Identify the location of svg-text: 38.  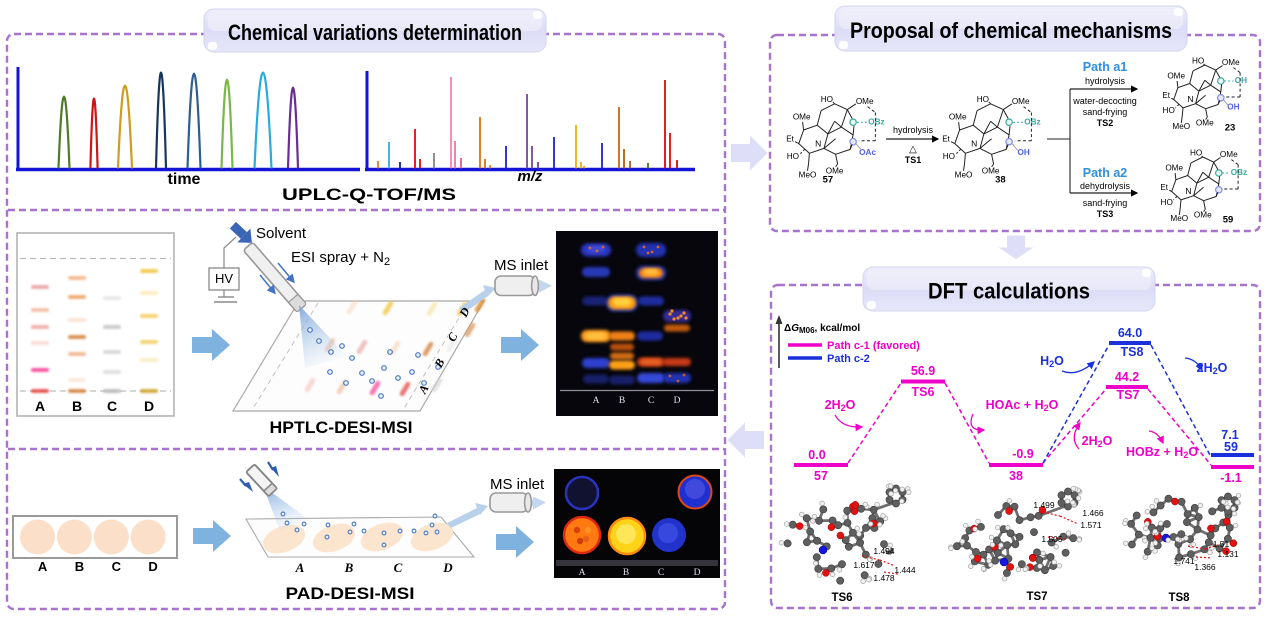
(1000, 179).